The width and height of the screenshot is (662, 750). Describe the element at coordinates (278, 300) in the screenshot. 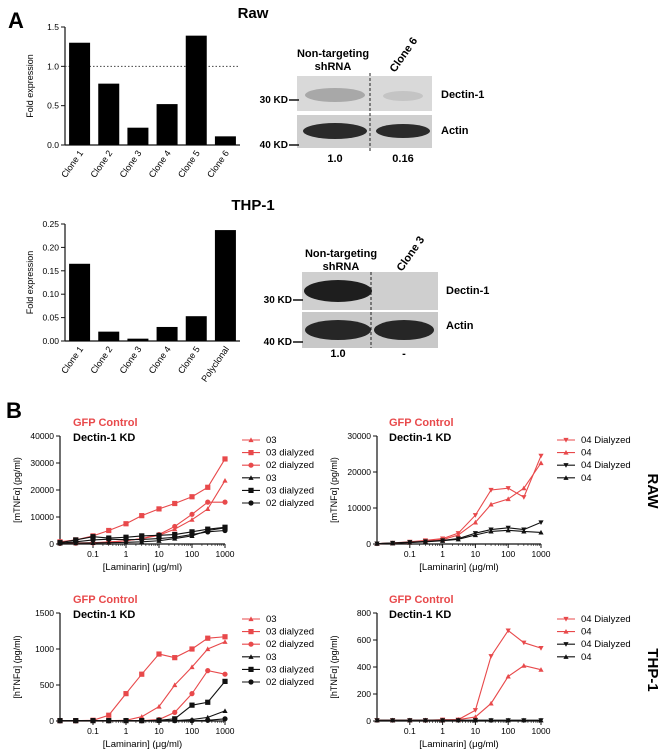

I see `blot-marker-30kd: 30 KD` at that location.